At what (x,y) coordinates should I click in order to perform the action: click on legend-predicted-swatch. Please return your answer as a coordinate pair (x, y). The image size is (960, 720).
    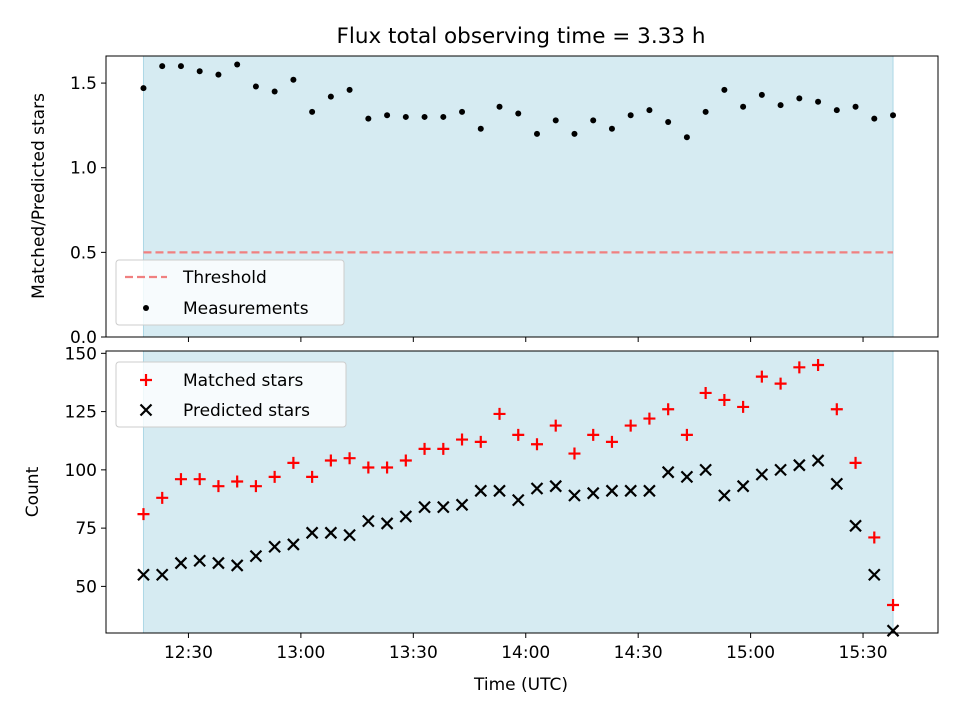
    Looking at the image, I should click on (146, 410).